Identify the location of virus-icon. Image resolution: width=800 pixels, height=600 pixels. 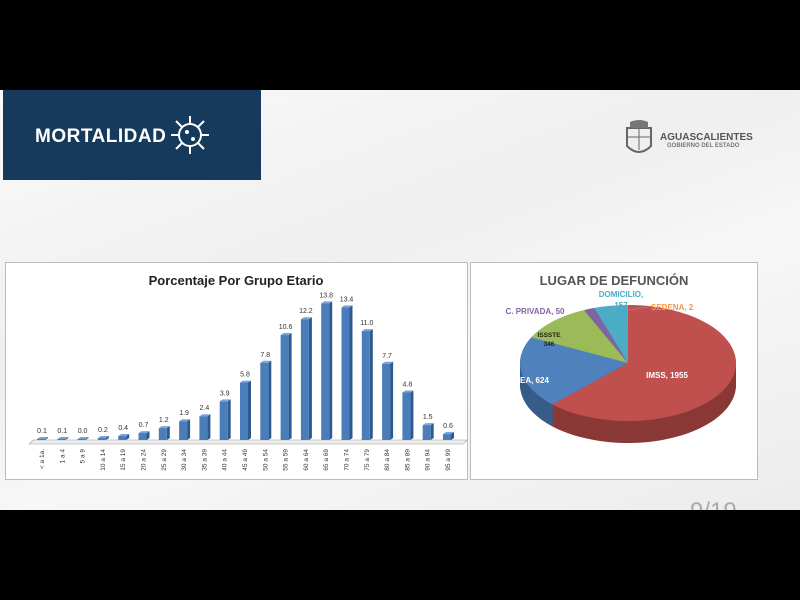
(190, 135).